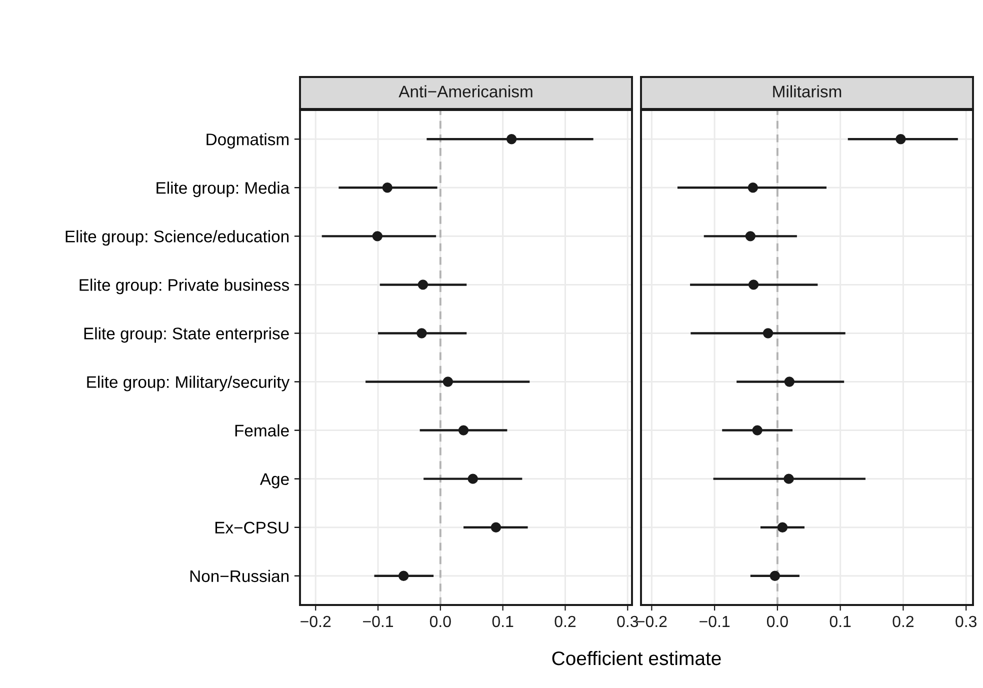 This screenshot has width=983, height=688. What do you see at coordinates (274, 480) in the screenshot?
I see `y-tick-label: Age` at bounding box center [274, 480].